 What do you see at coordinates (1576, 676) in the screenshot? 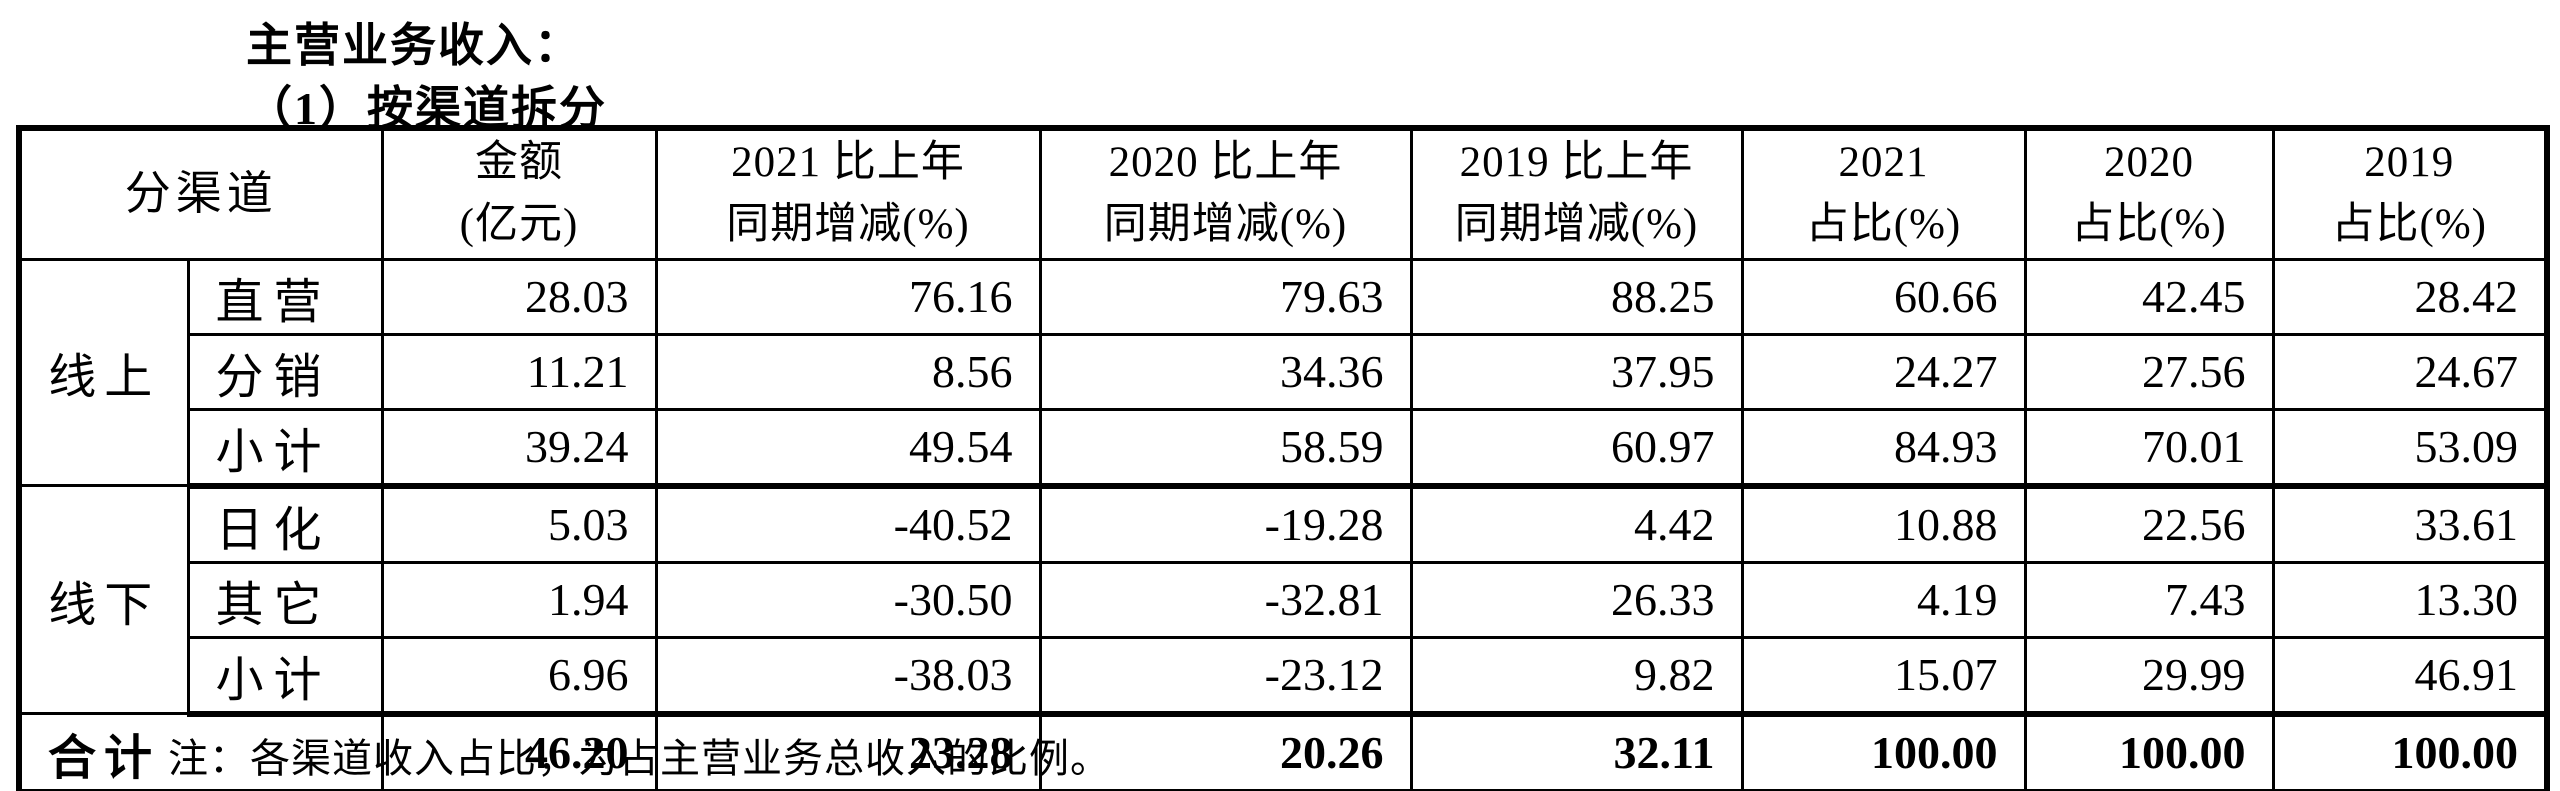
I see `value-cell: 9.82` at bounding box center [1576, 676].